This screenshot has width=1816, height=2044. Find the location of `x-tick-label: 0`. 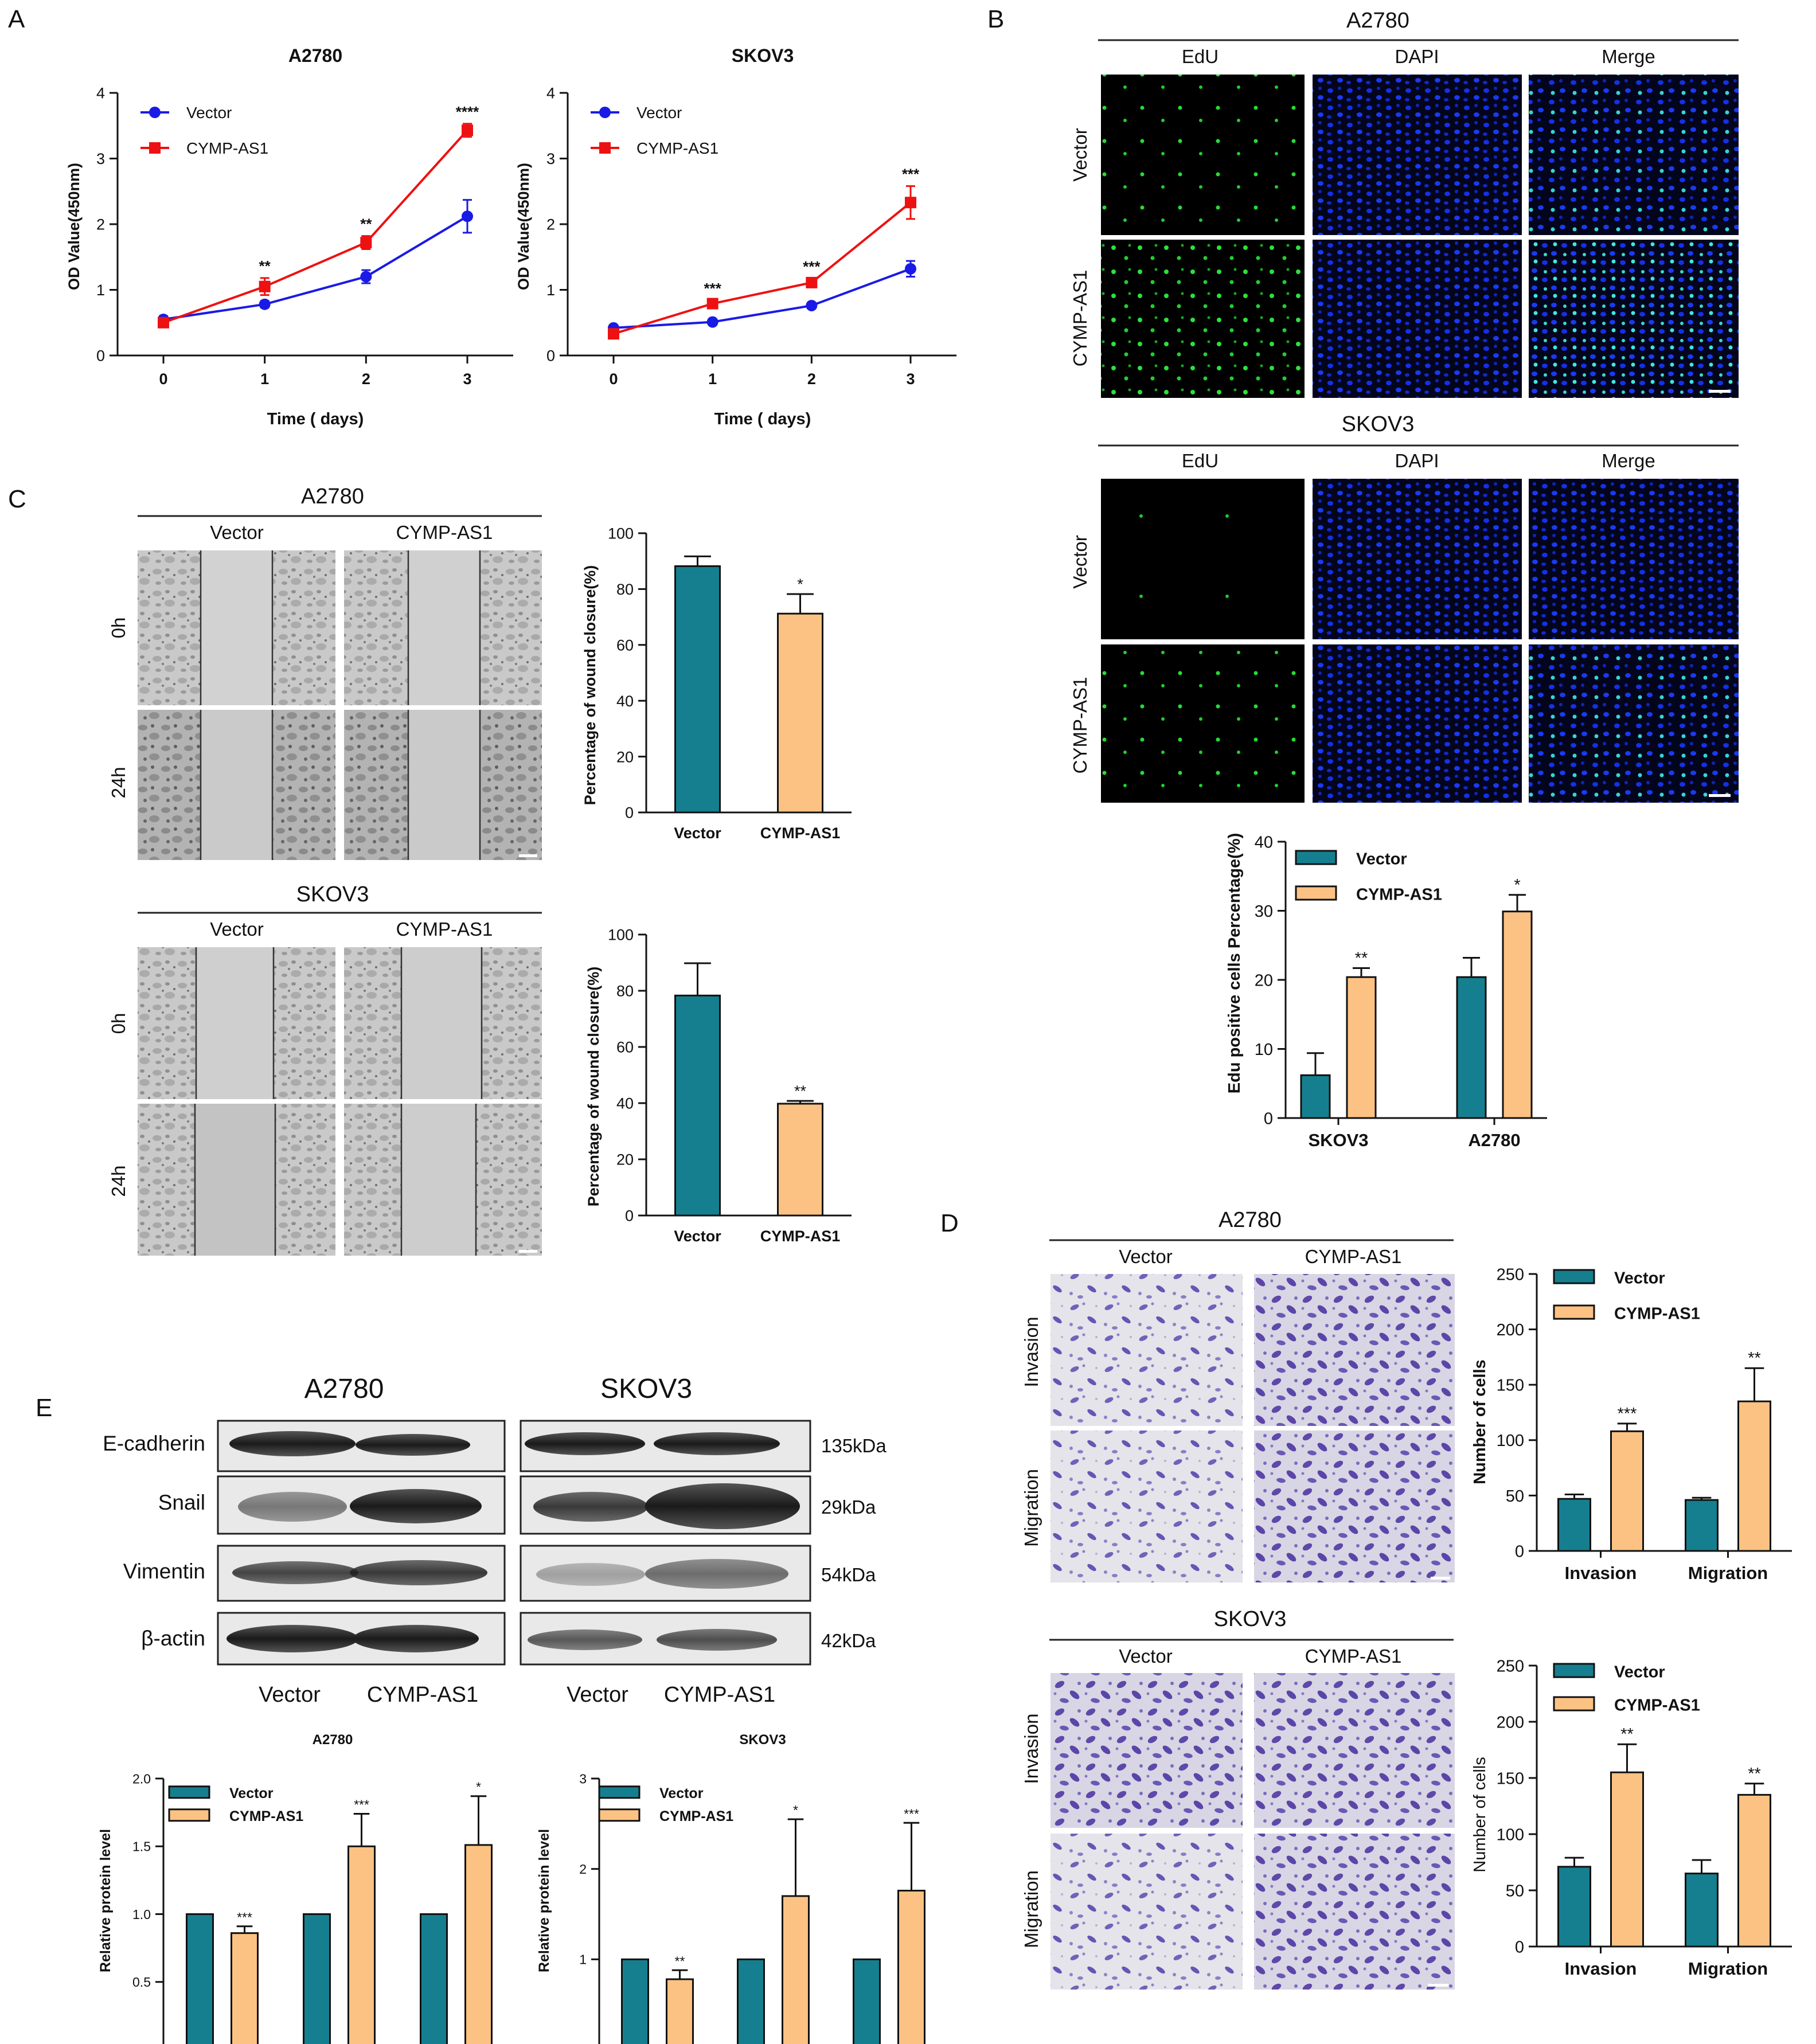

x-tick-label: 0 is located at coordinates (163, 379).